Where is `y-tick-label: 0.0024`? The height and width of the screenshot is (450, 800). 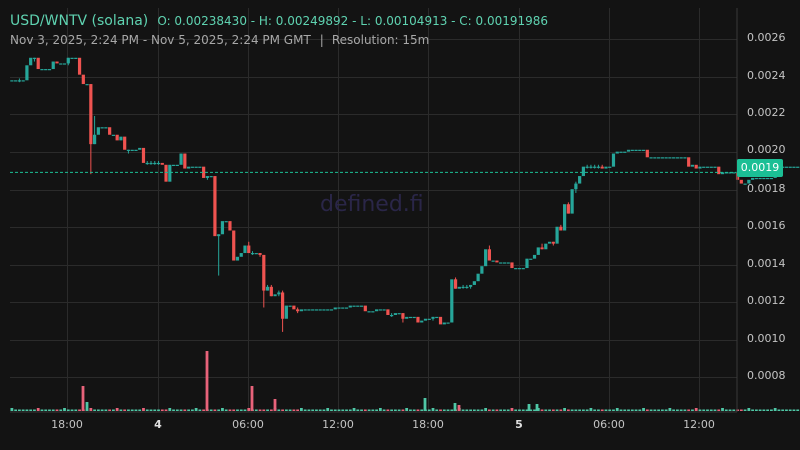
y-tick-label: 0.0024 is located at coordinates (766, 75).